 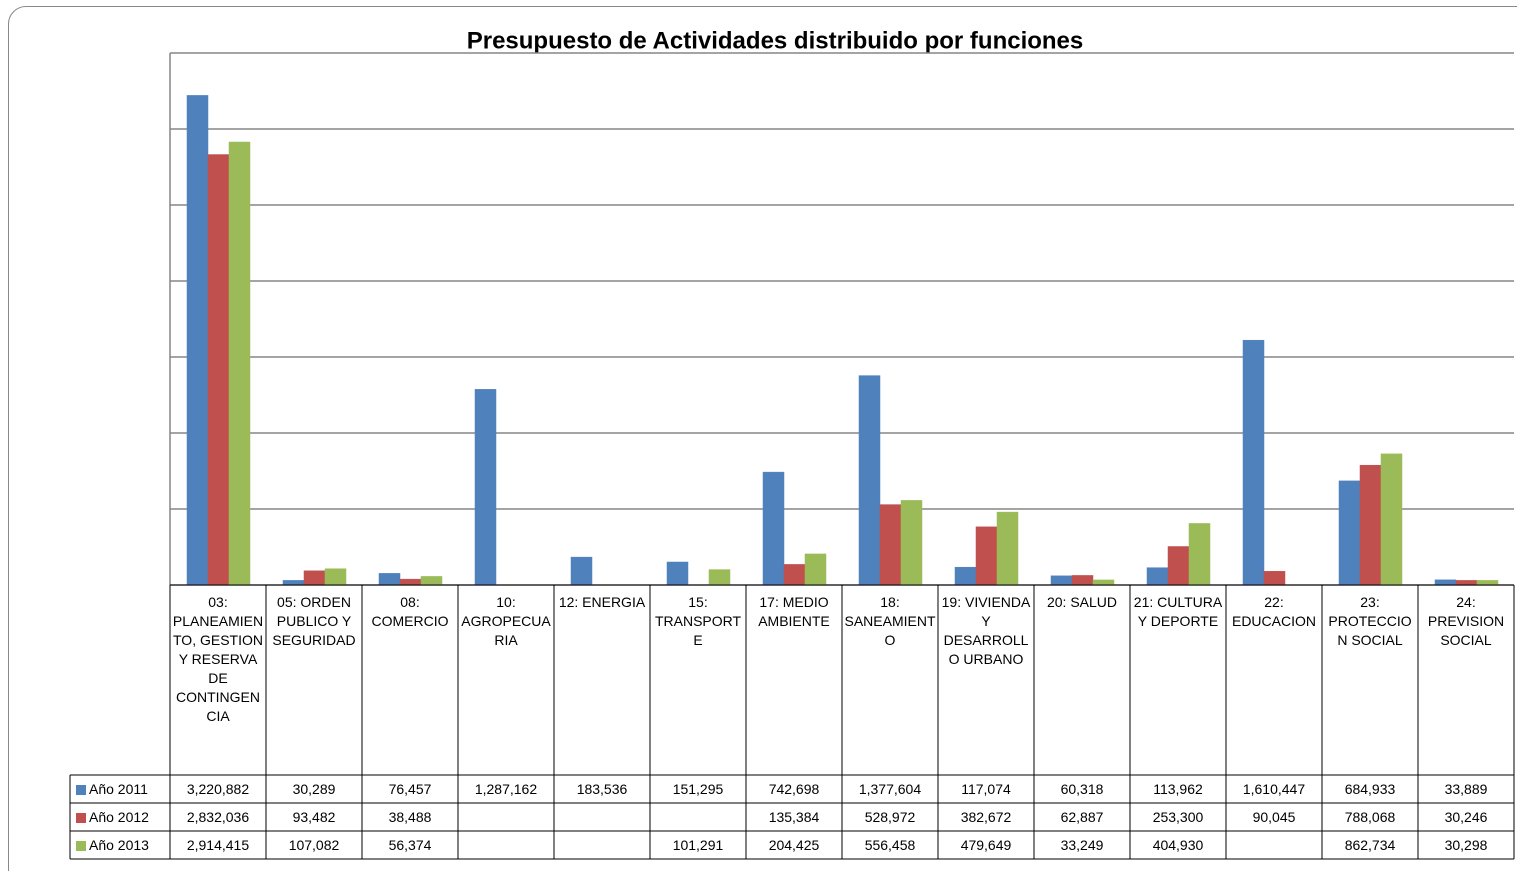 I want to click on value-label: 1,610,447, so click(x=1274, y=789).